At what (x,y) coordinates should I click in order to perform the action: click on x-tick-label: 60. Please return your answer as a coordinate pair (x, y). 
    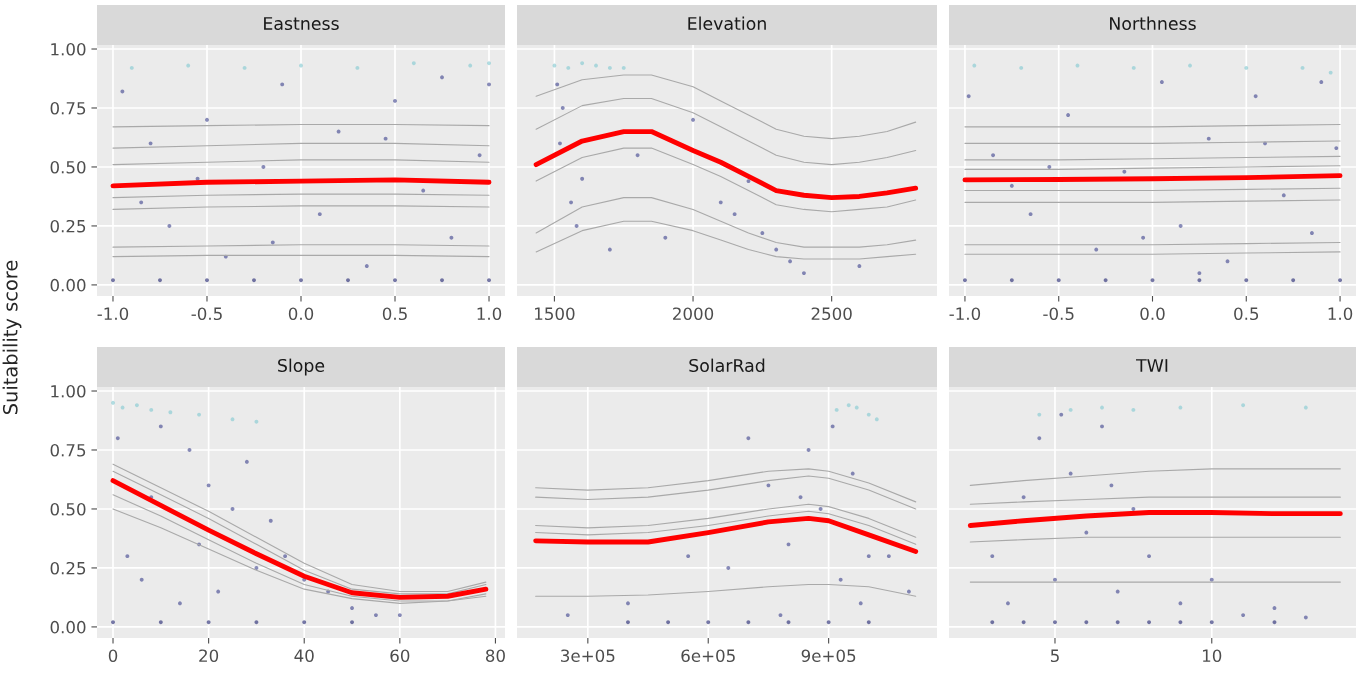
    Looking at the image, I should click on (400, 656).